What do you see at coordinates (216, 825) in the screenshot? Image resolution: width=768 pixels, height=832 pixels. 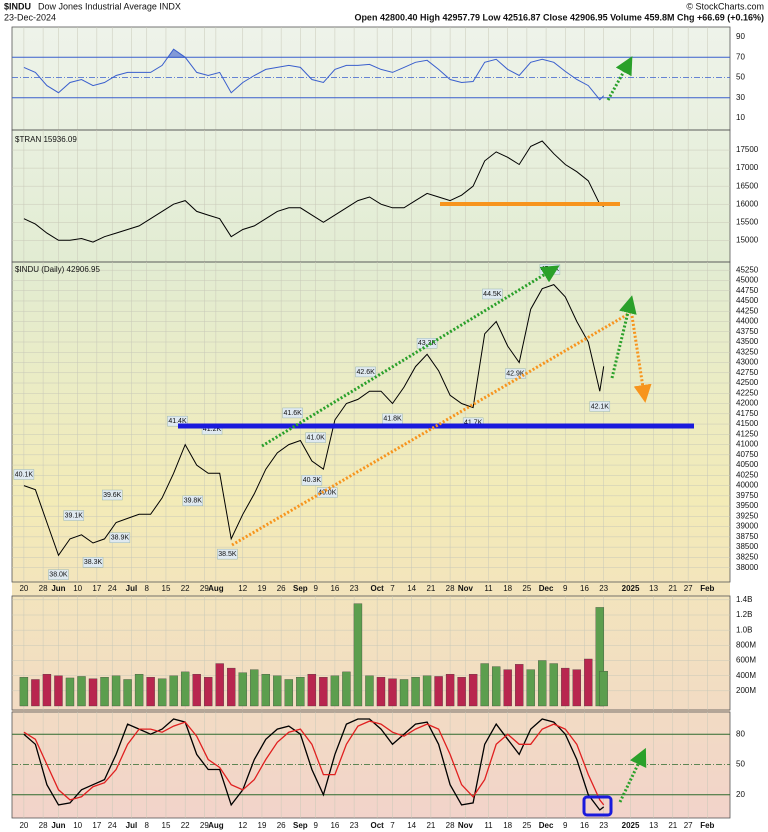 I see `x-tick-label: Aug` at bounding box center [216, 825].